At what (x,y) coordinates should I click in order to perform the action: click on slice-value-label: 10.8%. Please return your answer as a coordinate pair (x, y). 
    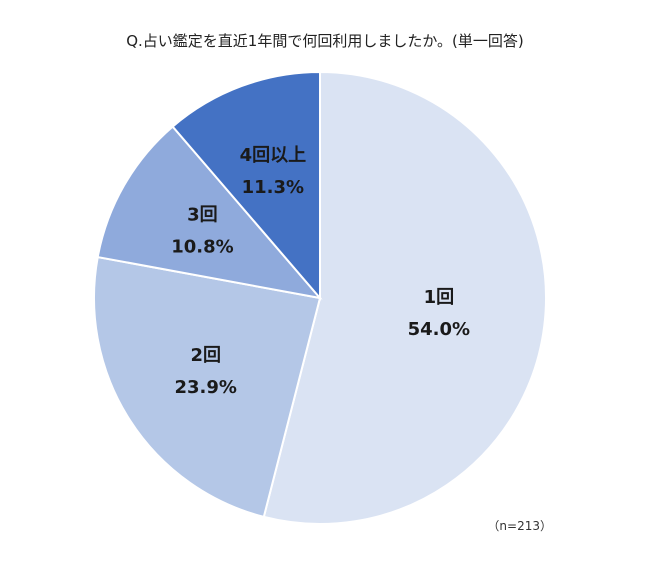
    Looking at the image, I should click on (202, 246).